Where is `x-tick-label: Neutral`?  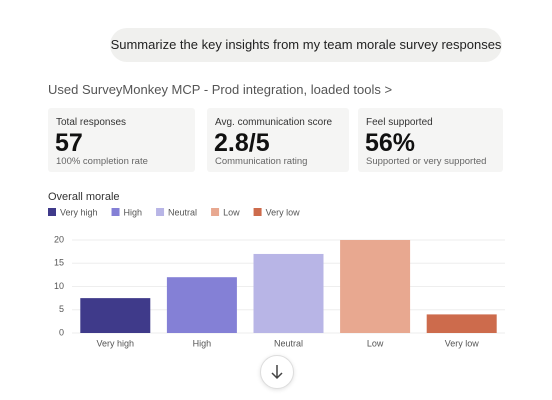
x-tick-label: Neutral is located at coordinates (288, 343).